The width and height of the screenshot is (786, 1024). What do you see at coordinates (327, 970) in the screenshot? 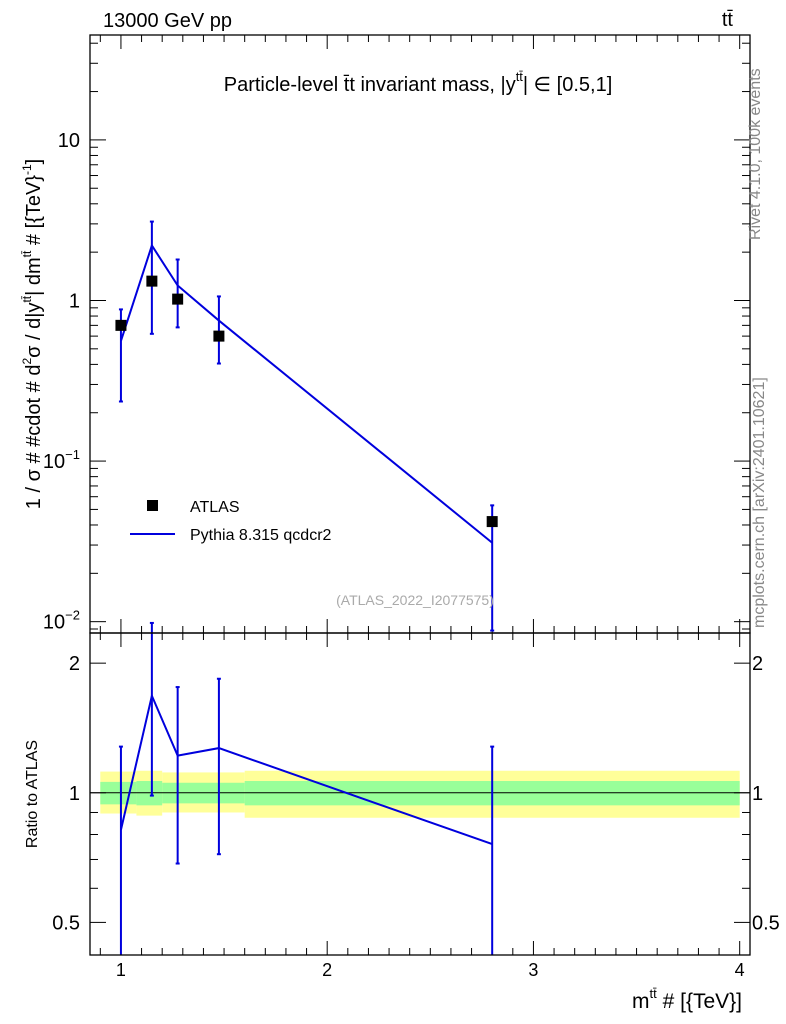
I see `x-tick-label: 2` at bounding box center [327, 970].